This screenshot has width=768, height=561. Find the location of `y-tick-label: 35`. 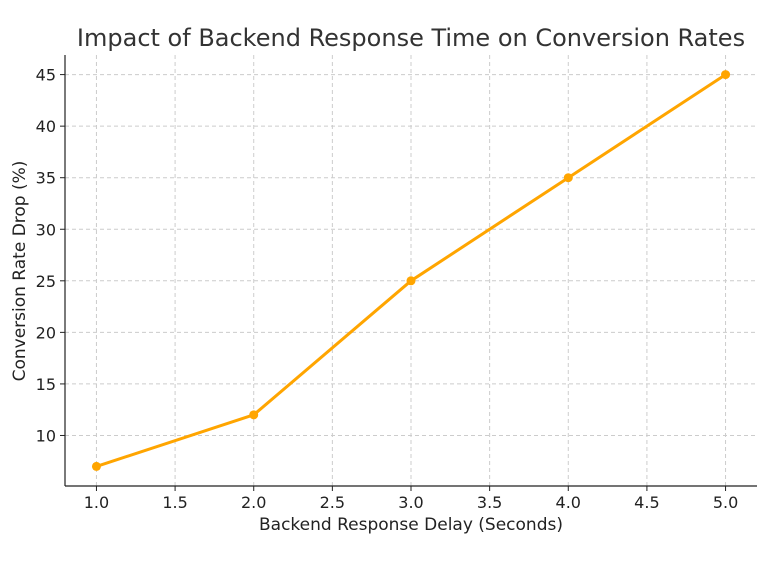

y-tick-label: 35 is located at coordinates (46, 178).